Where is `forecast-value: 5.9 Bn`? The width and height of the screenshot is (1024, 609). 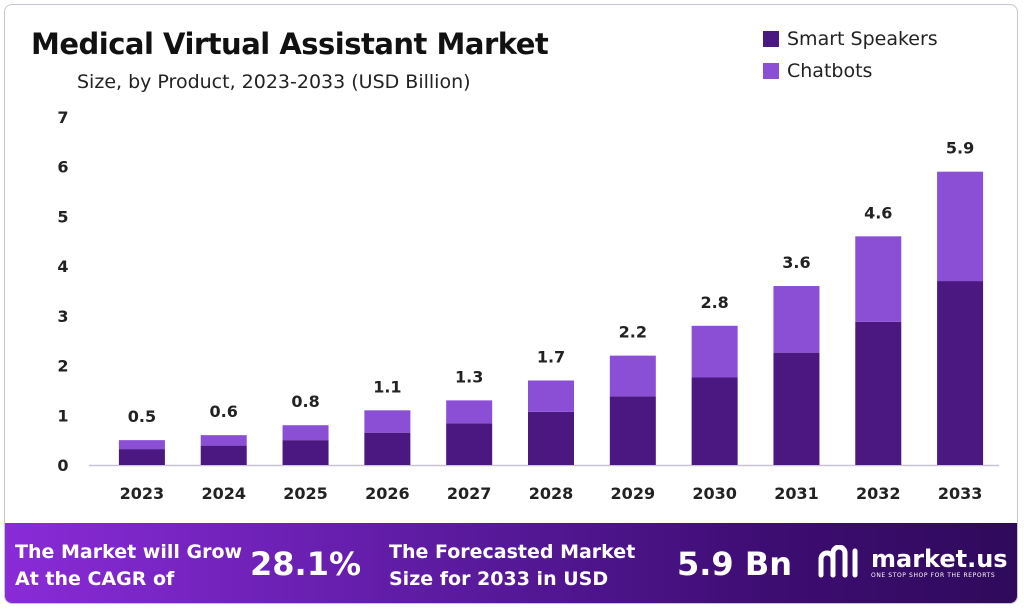
forecast-value: 5.9 Bn is located at coordinates (734, 564).